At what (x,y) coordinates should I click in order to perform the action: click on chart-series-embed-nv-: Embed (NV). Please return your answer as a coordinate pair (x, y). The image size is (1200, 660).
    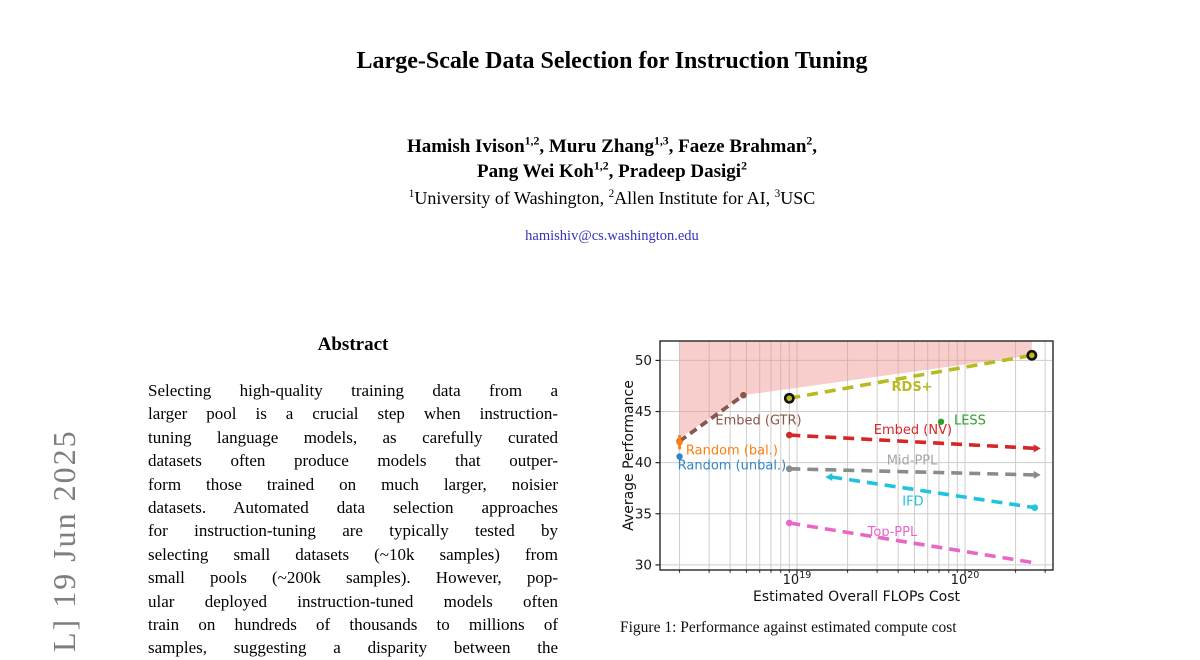
    Looking at the image, I should click on (913, 438).